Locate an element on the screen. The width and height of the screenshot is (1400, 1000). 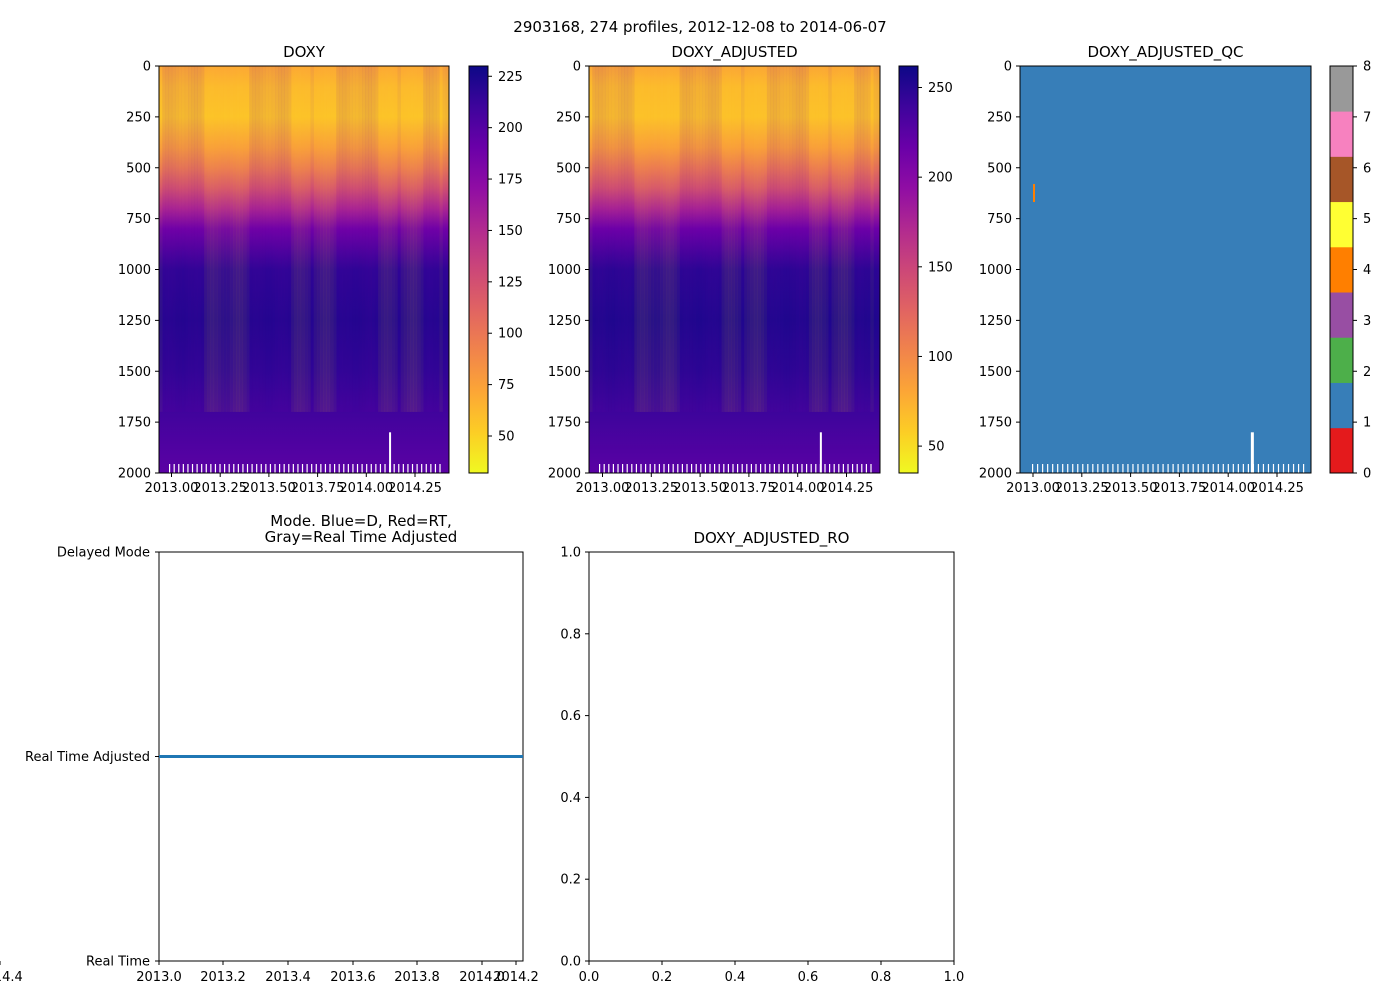
panel-doxy-colorbar-frame is located at coordinates (478, 269).